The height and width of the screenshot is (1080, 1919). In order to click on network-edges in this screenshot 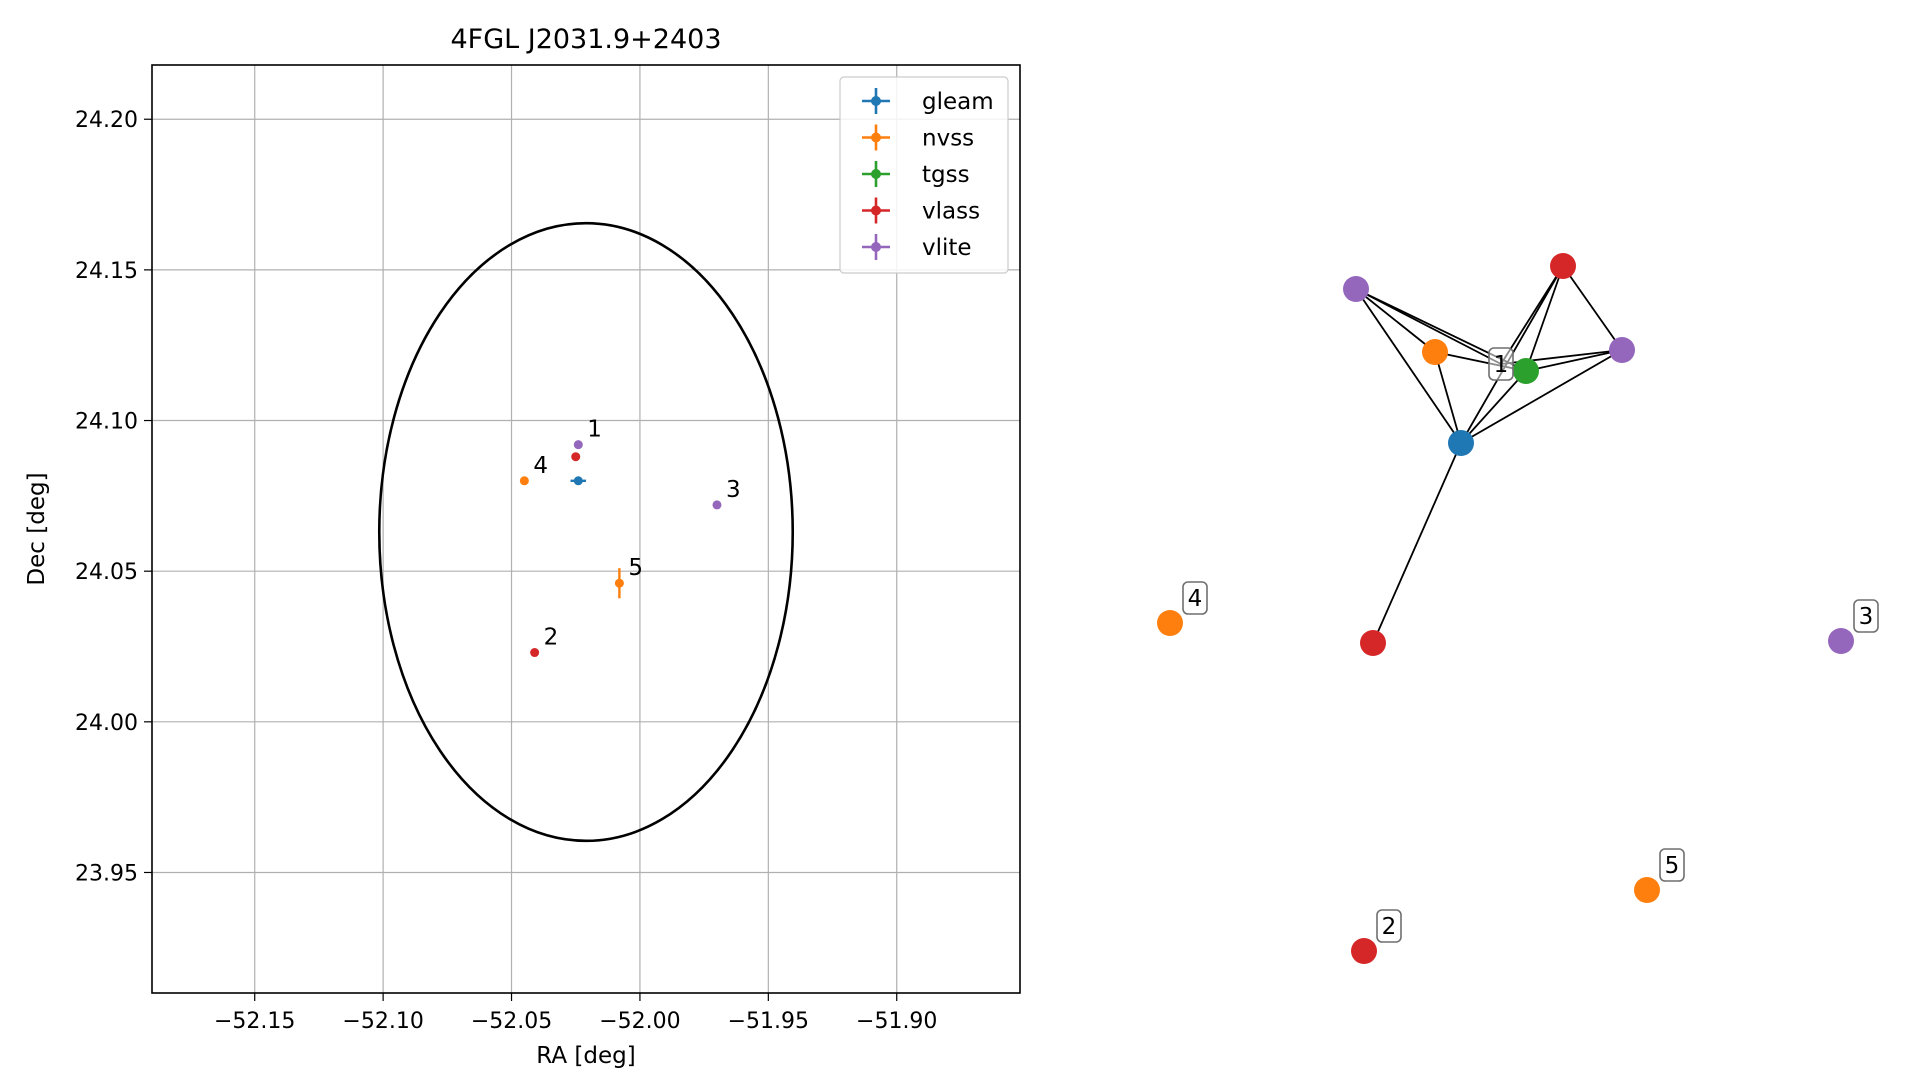, I will do `click(1489, 454)`.